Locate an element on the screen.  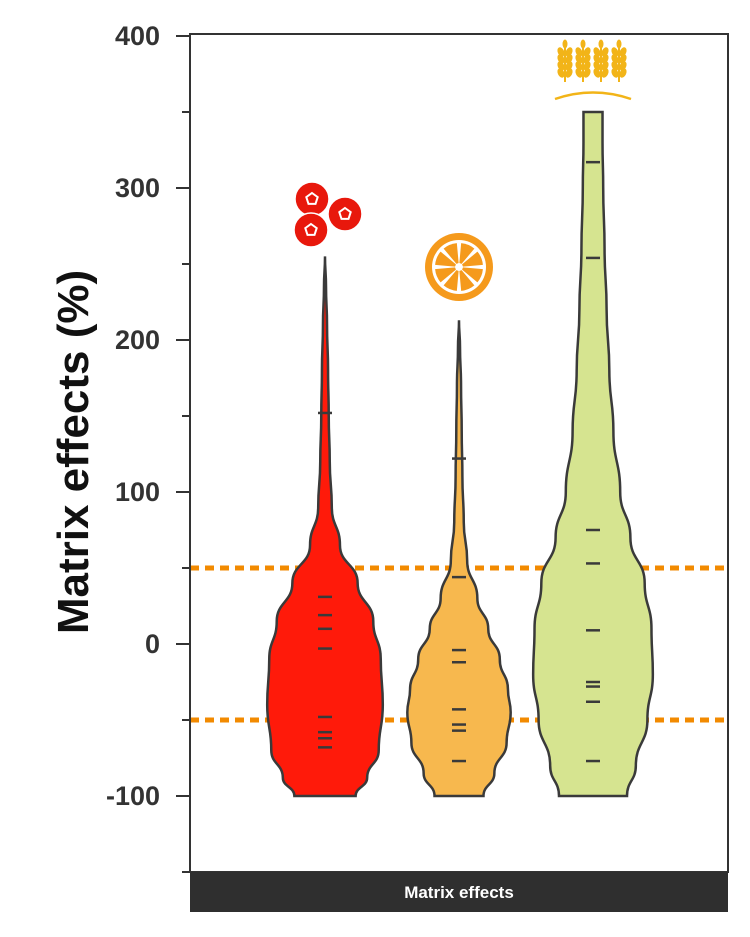
y-tick-label: 300 is located at coordinates (137, 188).